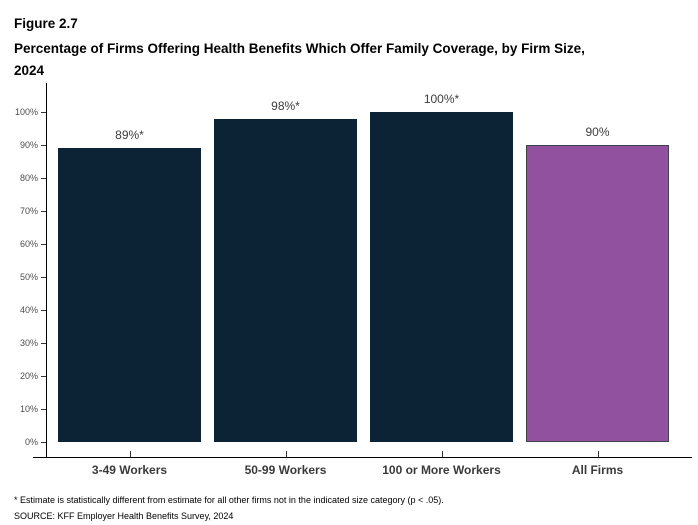 The width and height of the screenshot is (698, 525). Describe the element at coordinates (46, 23) in the screenshot. I see `figure-number: Figure 2.7` at that location.